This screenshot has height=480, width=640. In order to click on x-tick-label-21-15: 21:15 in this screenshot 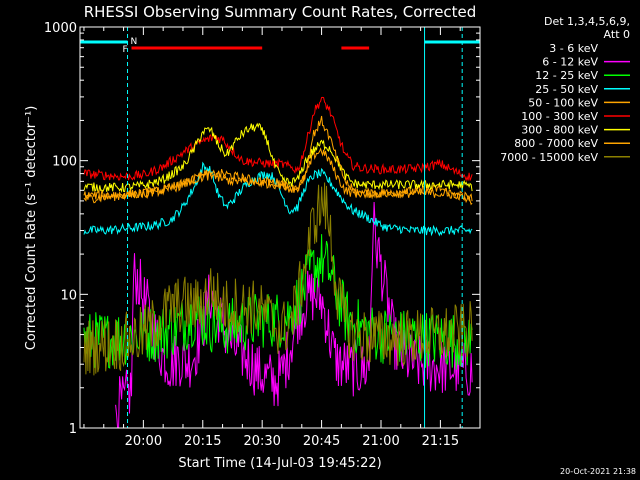, I will do `click(440, 441)`.